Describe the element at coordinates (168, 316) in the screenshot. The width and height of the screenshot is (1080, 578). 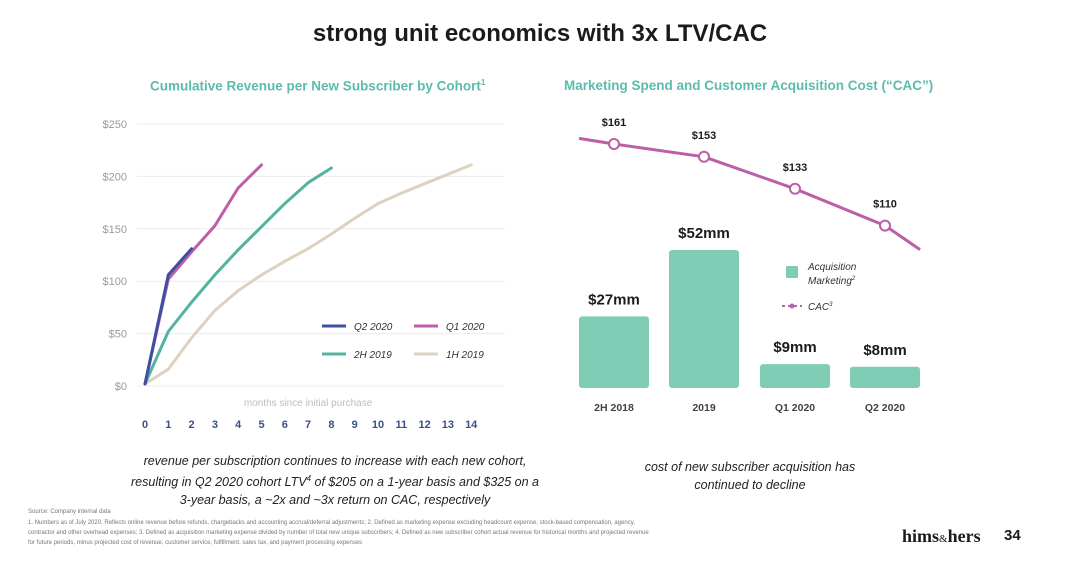
I see `series-line-q2` at that location.